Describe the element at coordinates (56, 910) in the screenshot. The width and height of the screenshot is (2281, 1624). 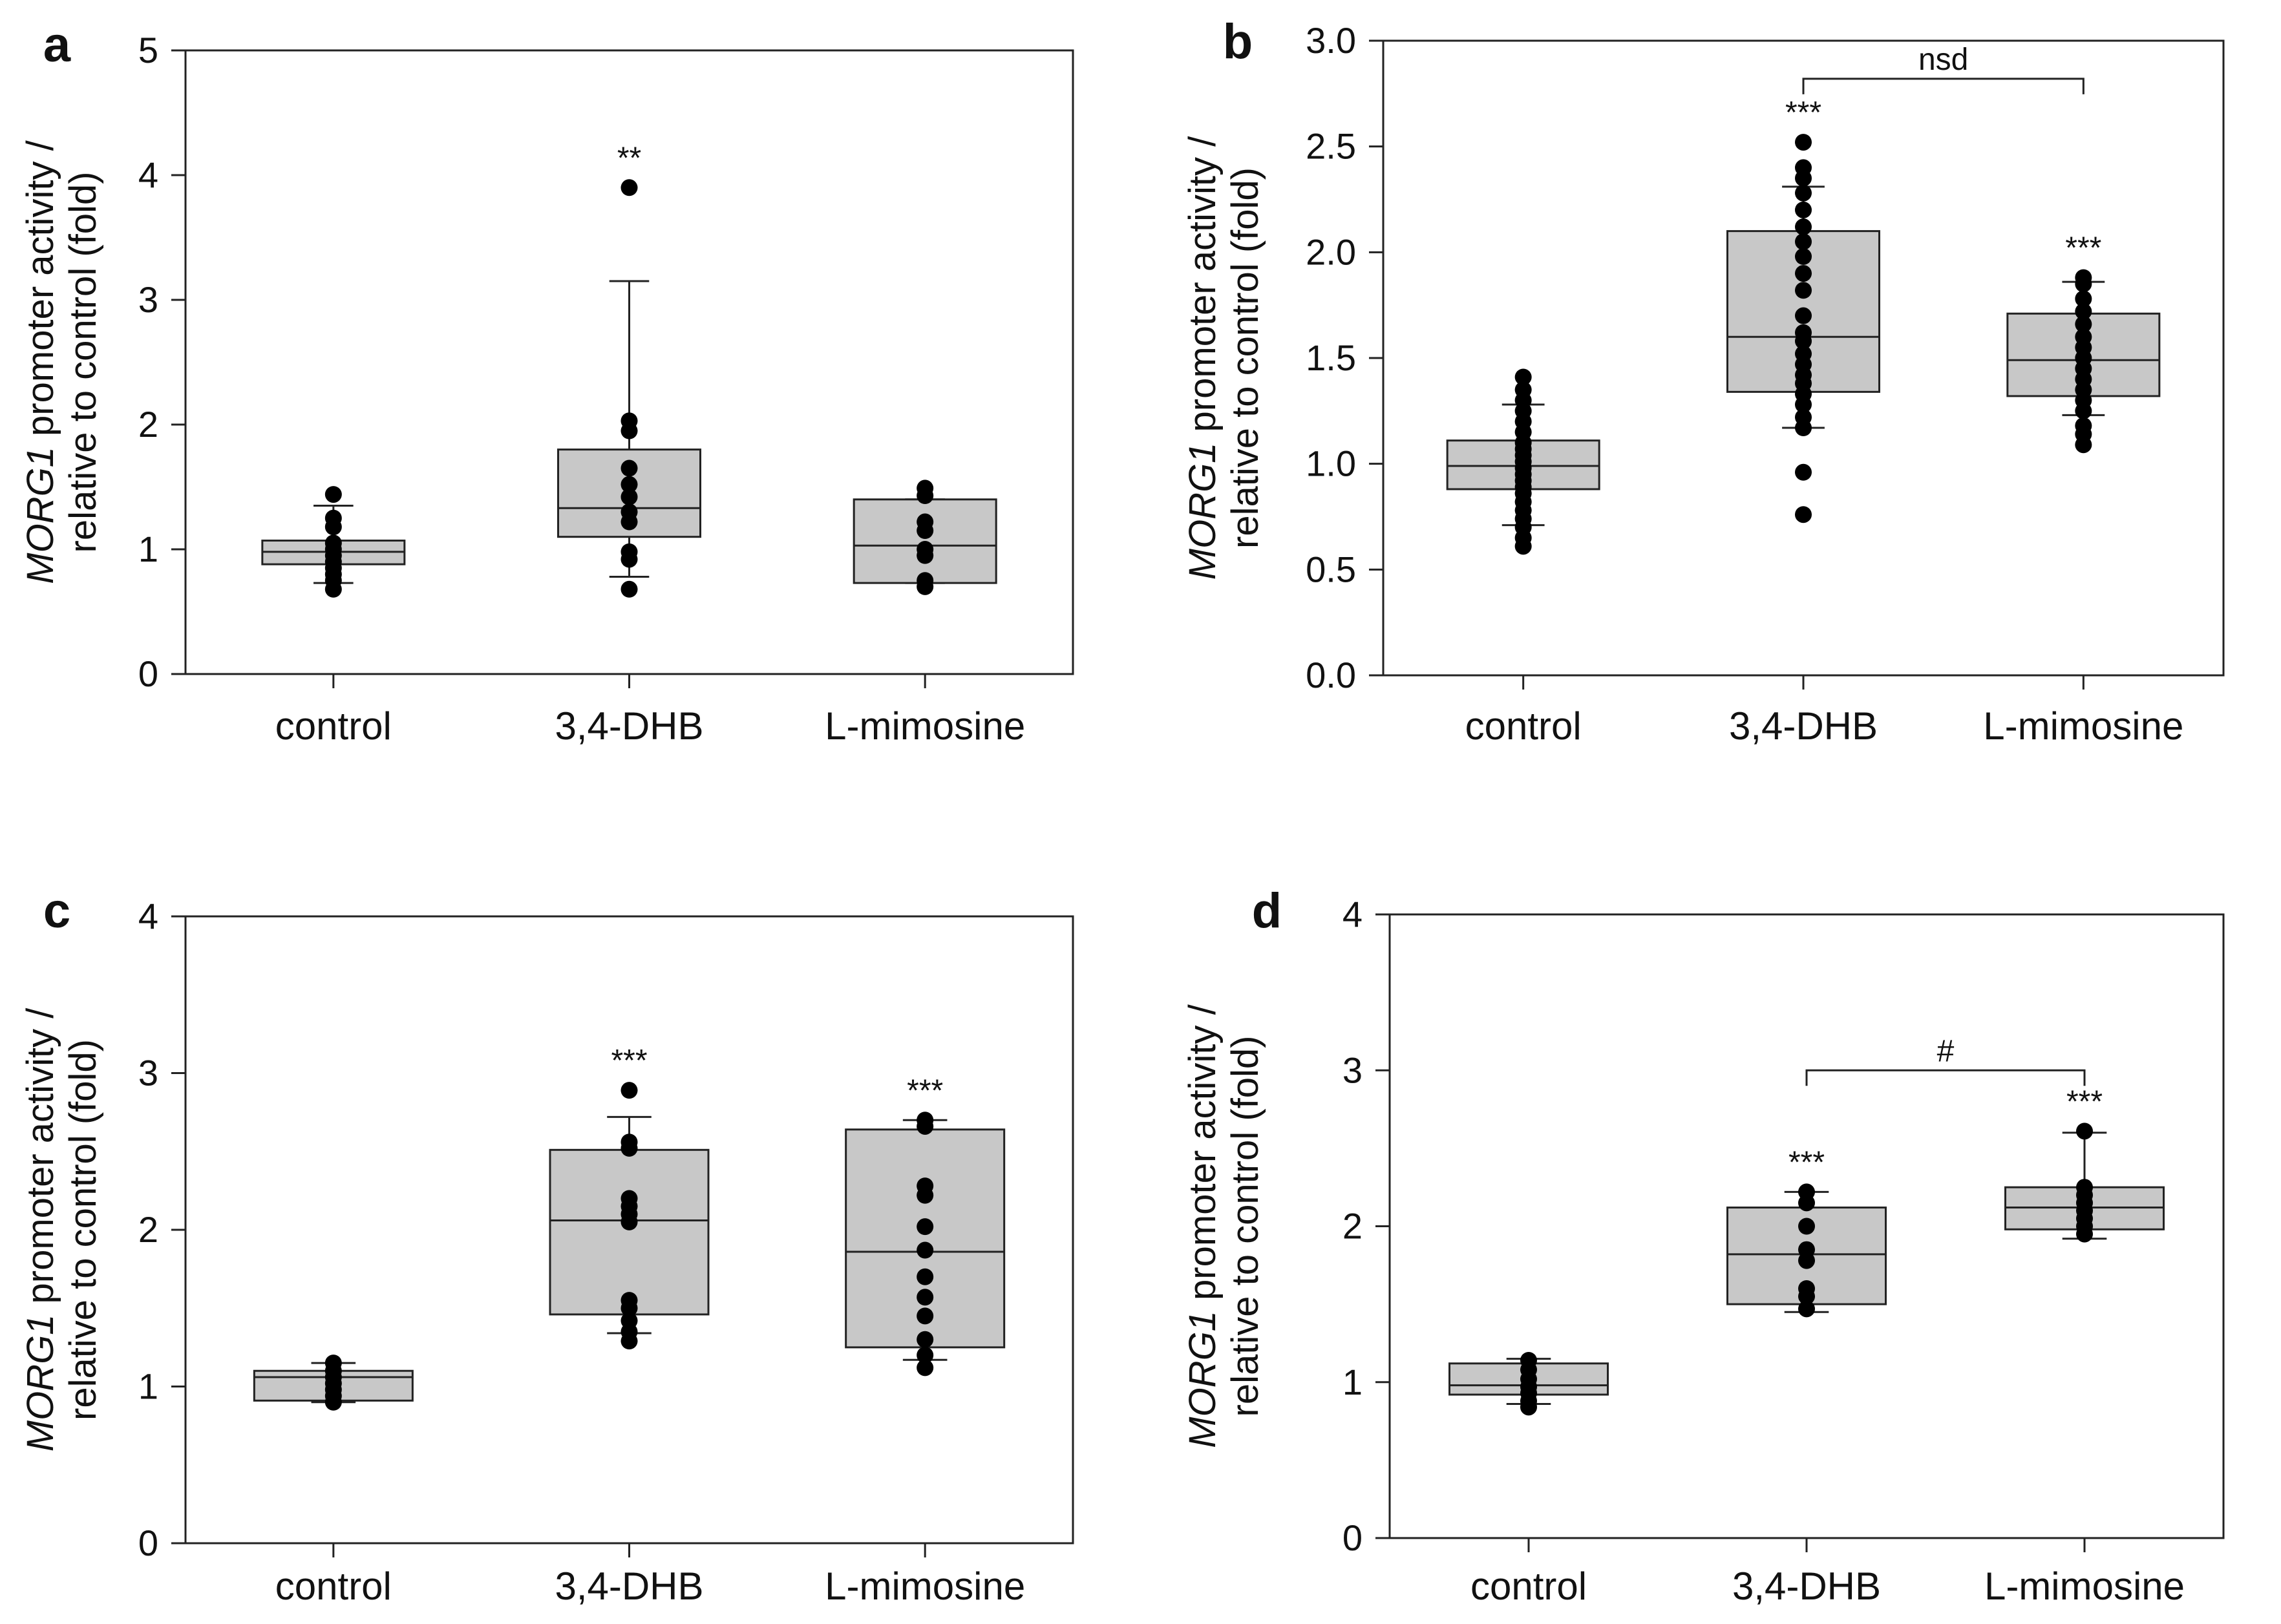
I see `panel-label: c` at that location.